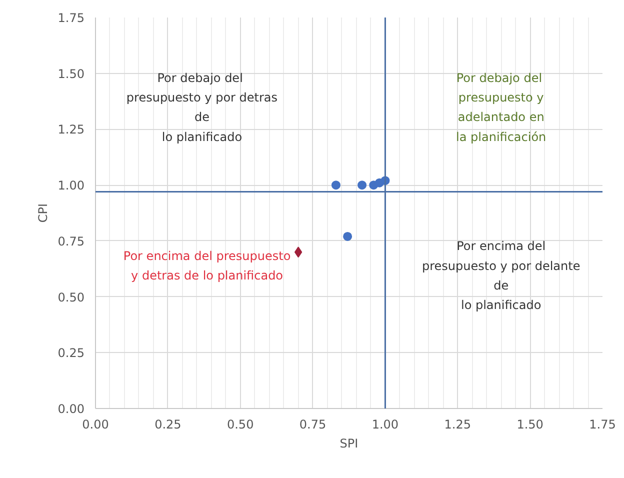 Image resolution: width=624 pixels, height=478 pixels. What do you see at coordinates (530, 425) in the screenshot?
I see `x-tick-label: 1.50` at bounding box center [530, 425].